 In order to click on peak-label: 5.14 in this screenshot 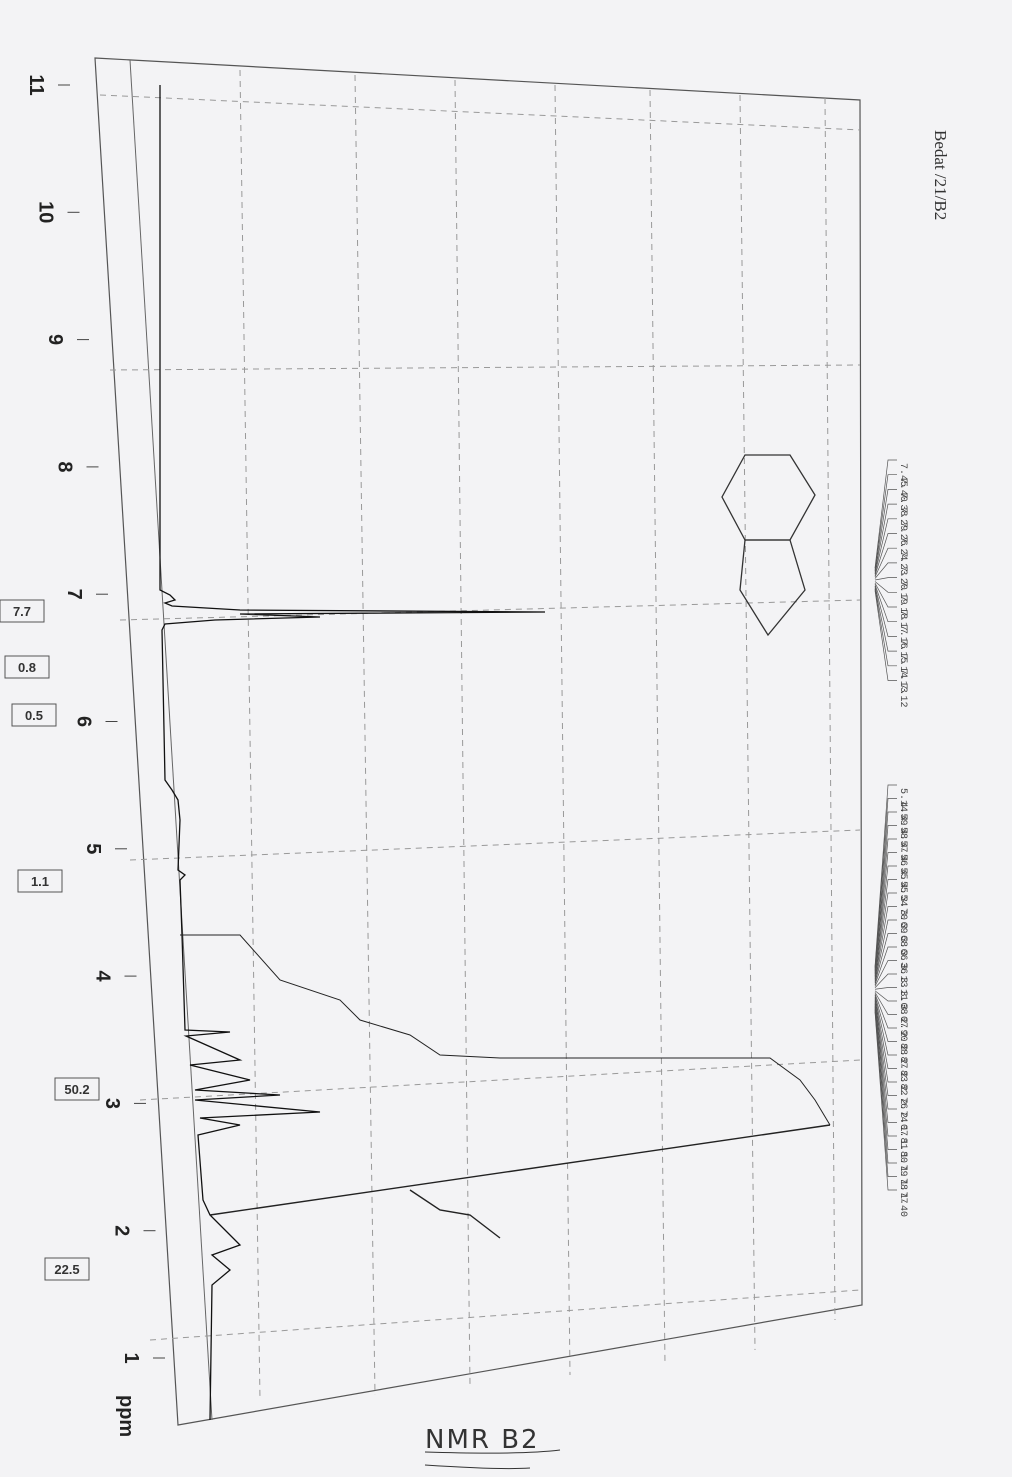, I will do `click(902, 800)`.